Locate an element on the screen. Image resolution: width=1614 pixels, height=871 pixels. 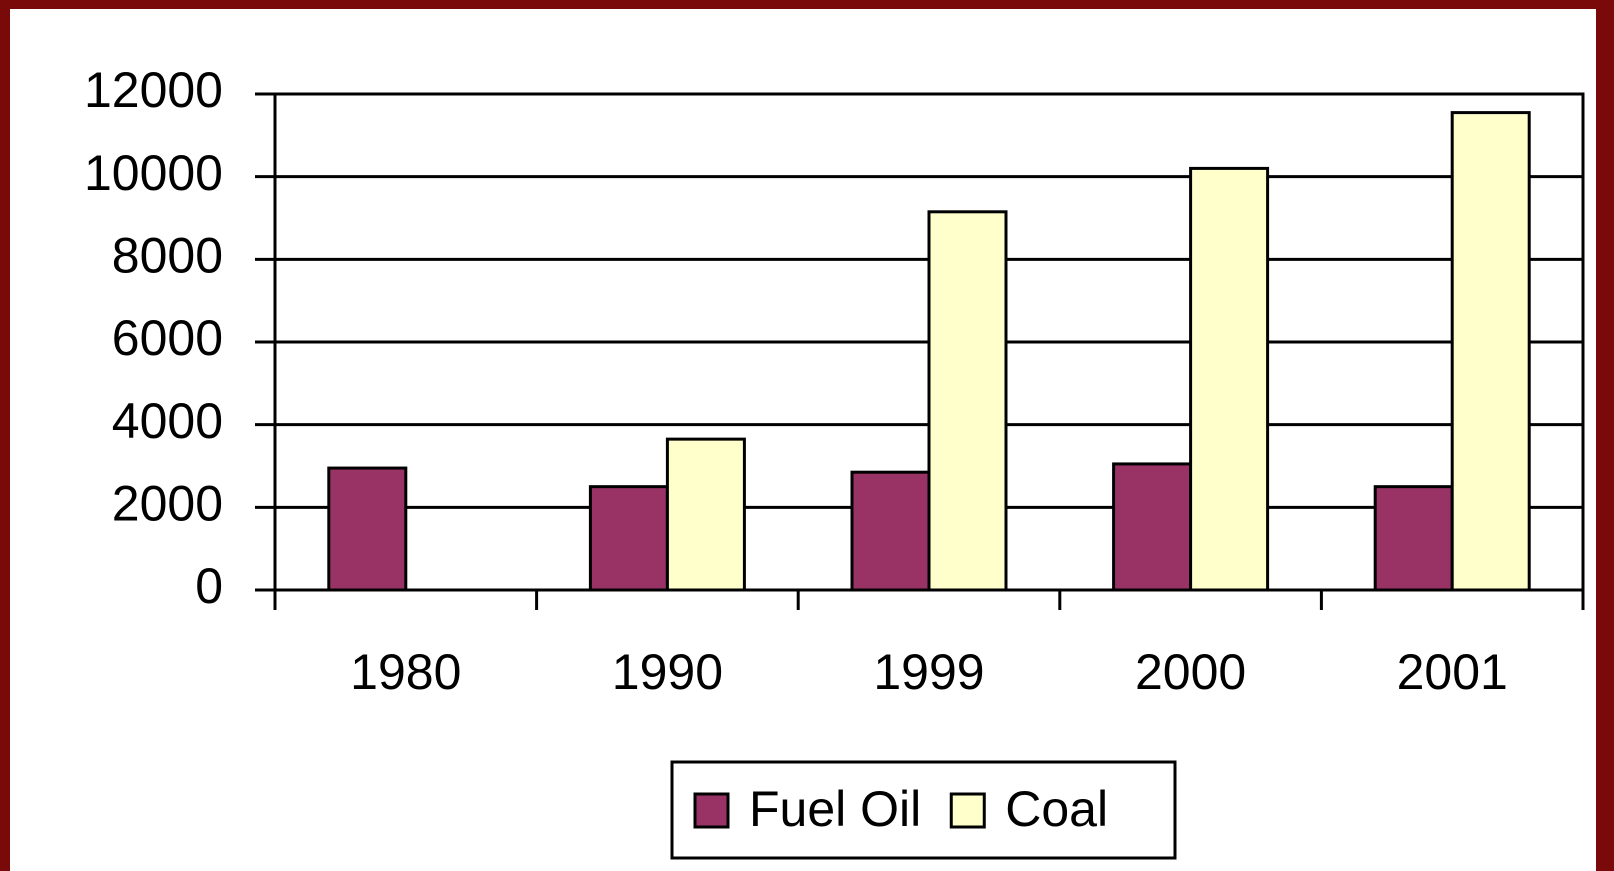
legend-label: Fuel Oil is located at coordinates (835, 809).